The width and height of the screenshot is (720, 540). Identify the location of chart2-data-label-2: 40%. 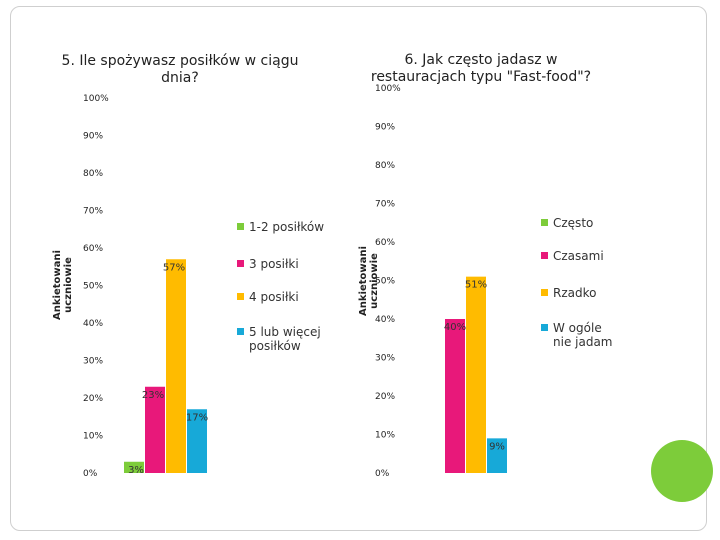
(455, 327).